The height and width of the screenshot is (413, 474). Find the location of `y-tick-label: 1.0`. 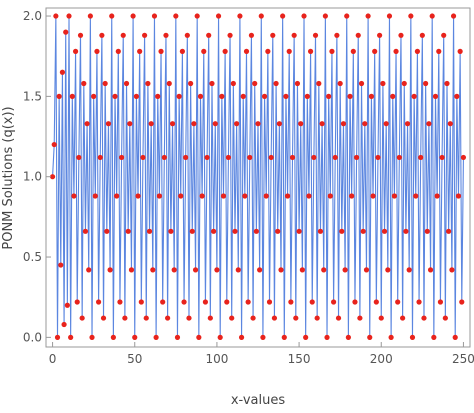

y-tick-label: 1.0 is located at coordinates (32, 177).